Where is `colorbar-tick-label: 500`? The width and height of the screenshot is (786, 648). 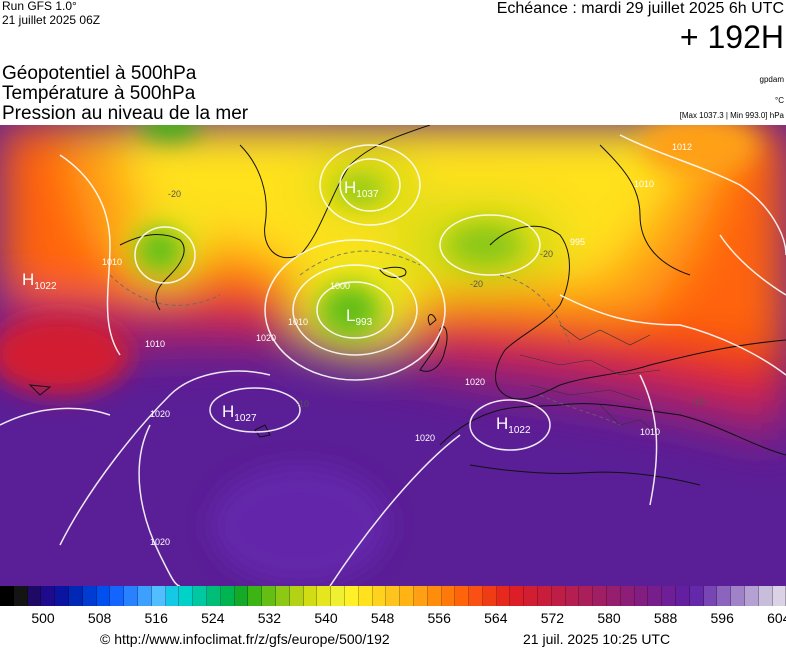 colorbar-tick-label: 500 is located at coordinates (43, 618).